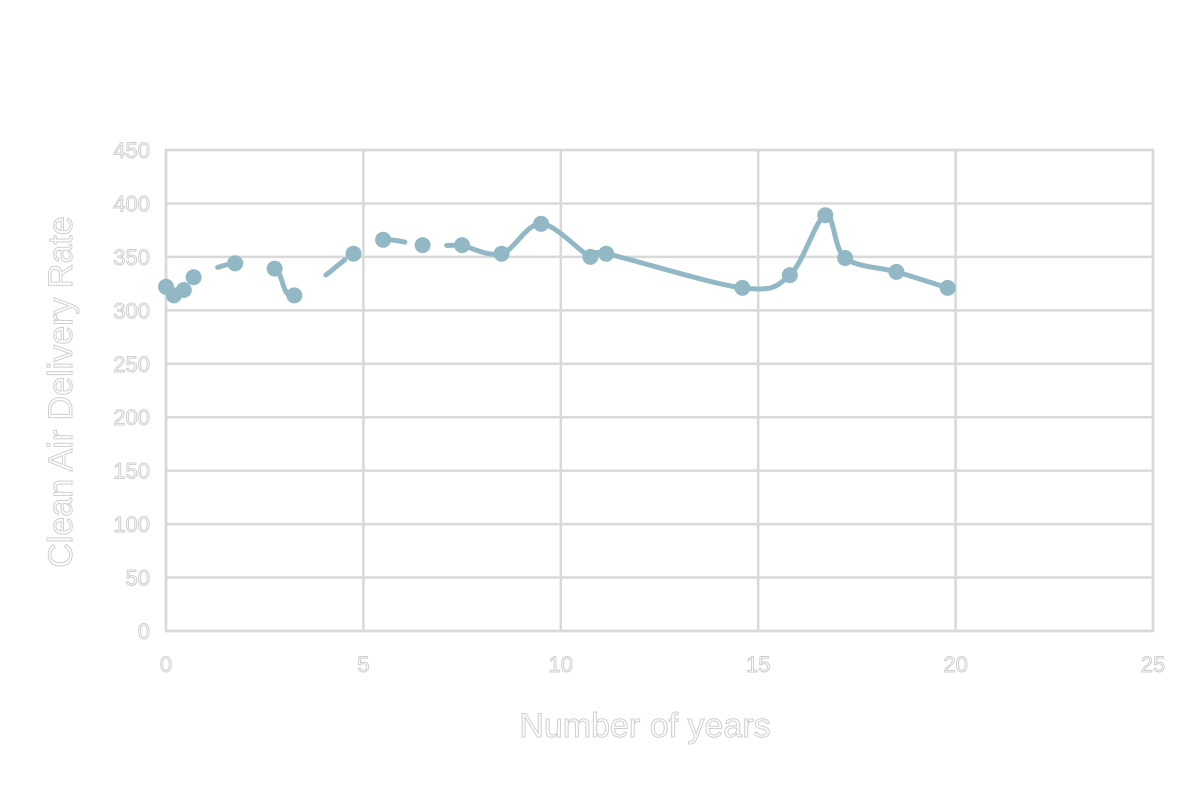  I want to click on y-axis-title: Clean Air Delivery Rate, so click(61, 391).